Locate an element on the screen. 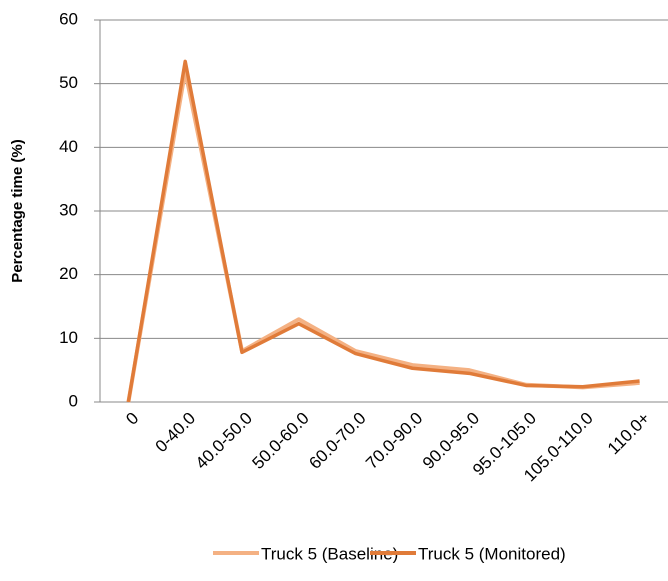 The width and height of the screenshot is (668, 581). x-tick-label: 0-40.0 is located at coordinates (176, 433).